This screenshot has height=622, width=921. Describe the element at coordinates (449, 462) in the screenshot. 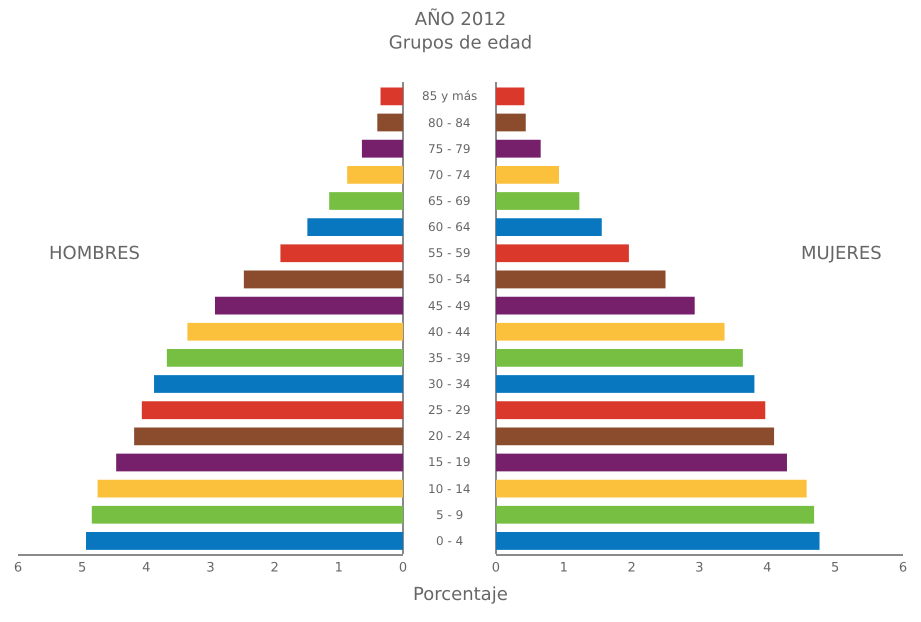

I see `y-tick-label: 15 - 19` at that location.